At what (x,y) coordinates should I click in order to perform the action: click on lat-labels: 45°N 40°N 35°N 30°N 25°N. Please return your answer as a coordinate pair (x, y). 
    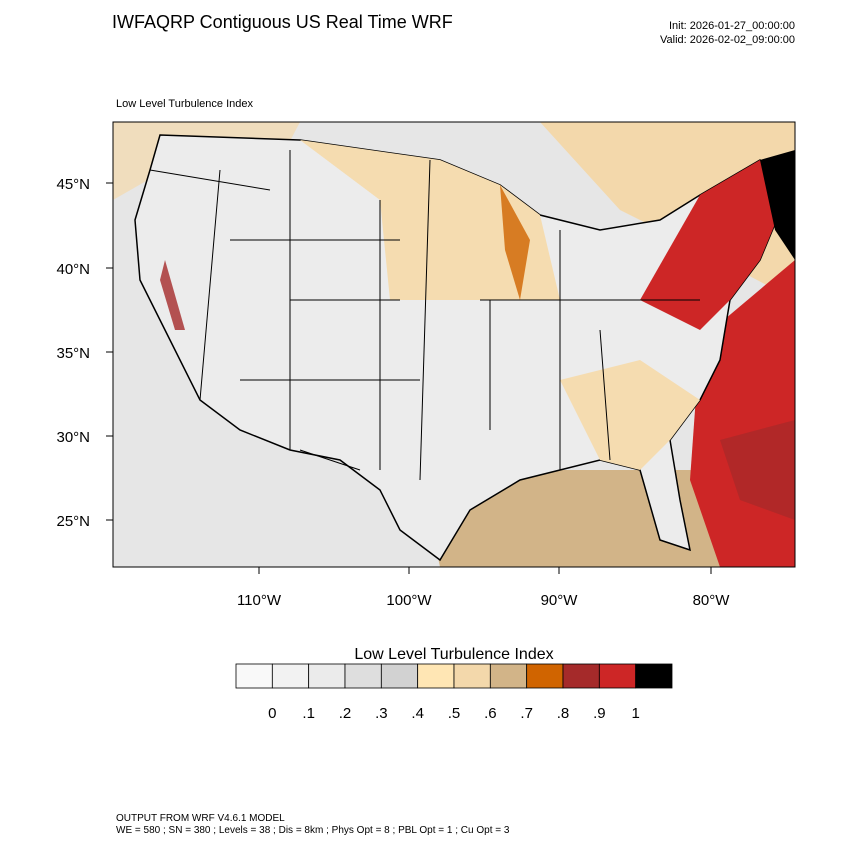
    Looking at the image, I should click on (84, 353).